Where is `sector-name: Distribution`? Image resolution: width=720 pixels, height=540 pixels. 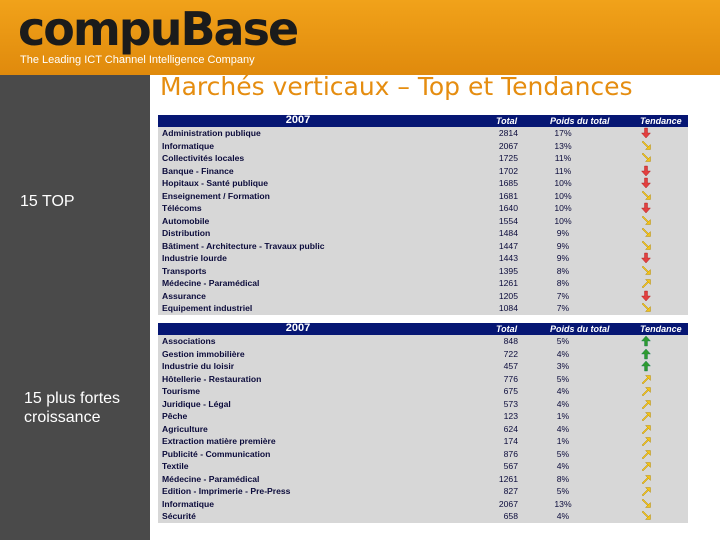 sector-name: Distribution is located at coordinates (186, 233).